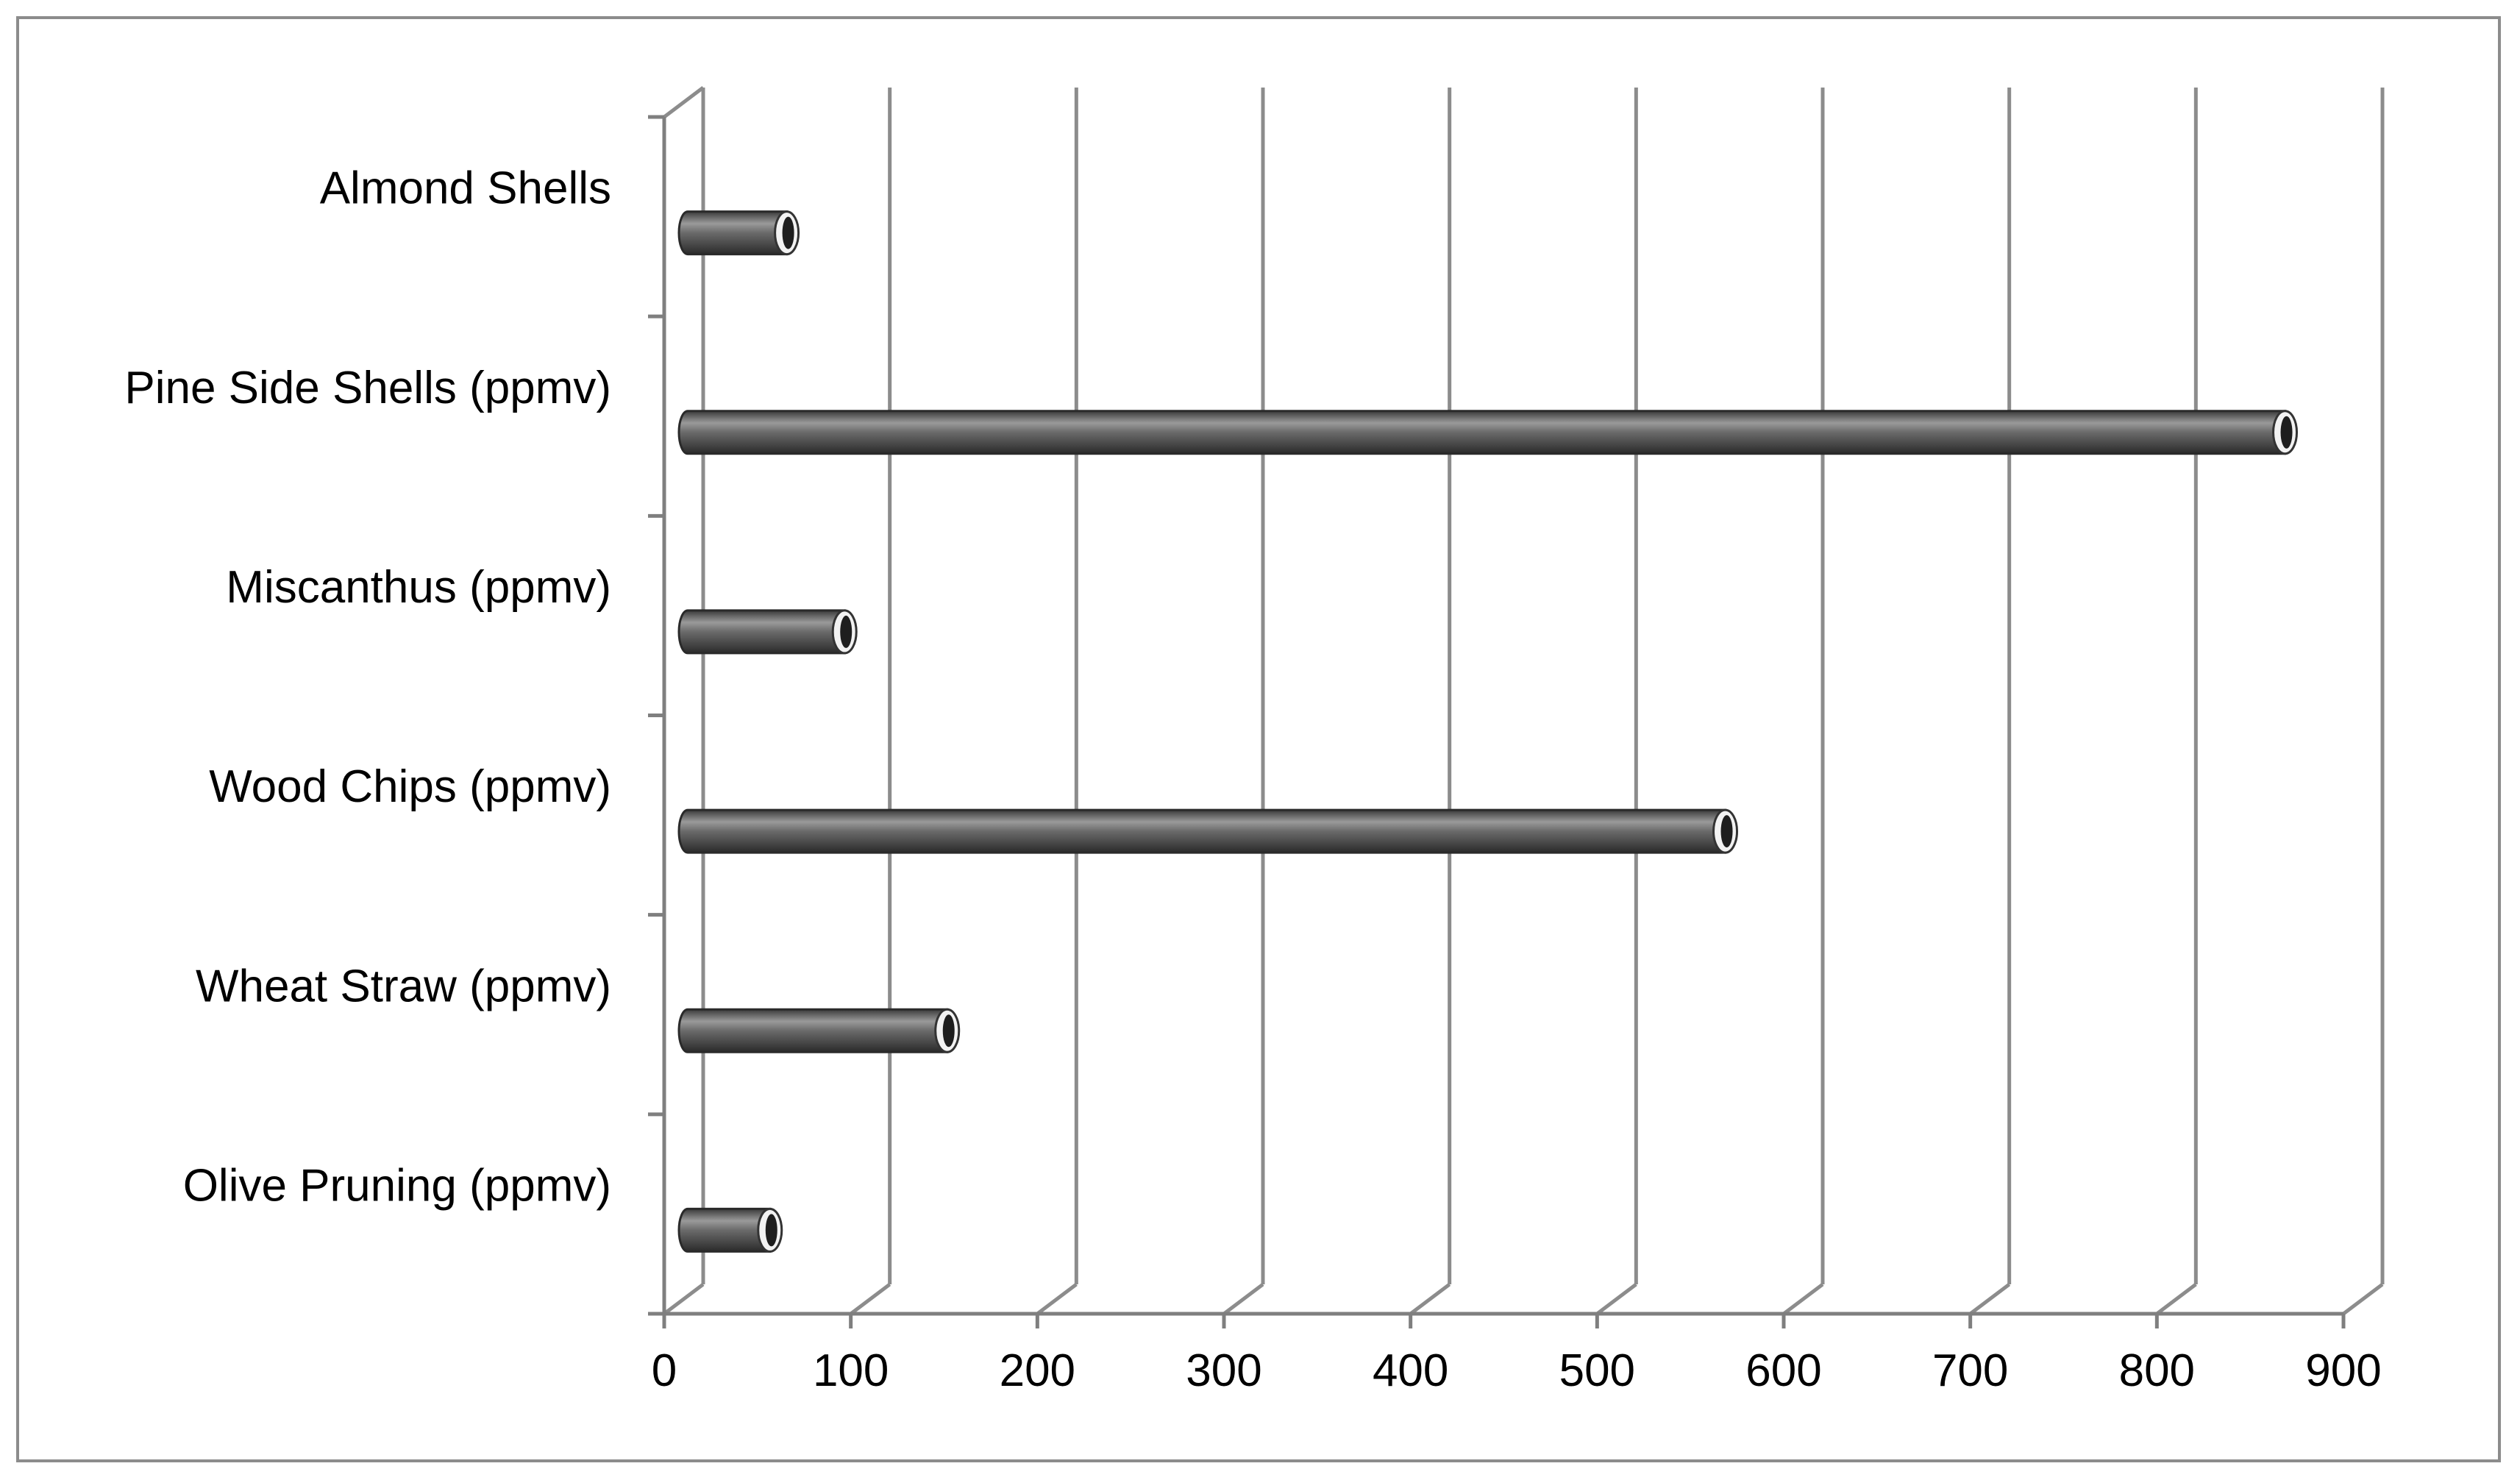 The image size is (2520, 1480). What do you see at coordinates (410, 786) in the screenshot?
I see `category-label: Wood Chips (ppmv)` at bounding box center [410, 786].